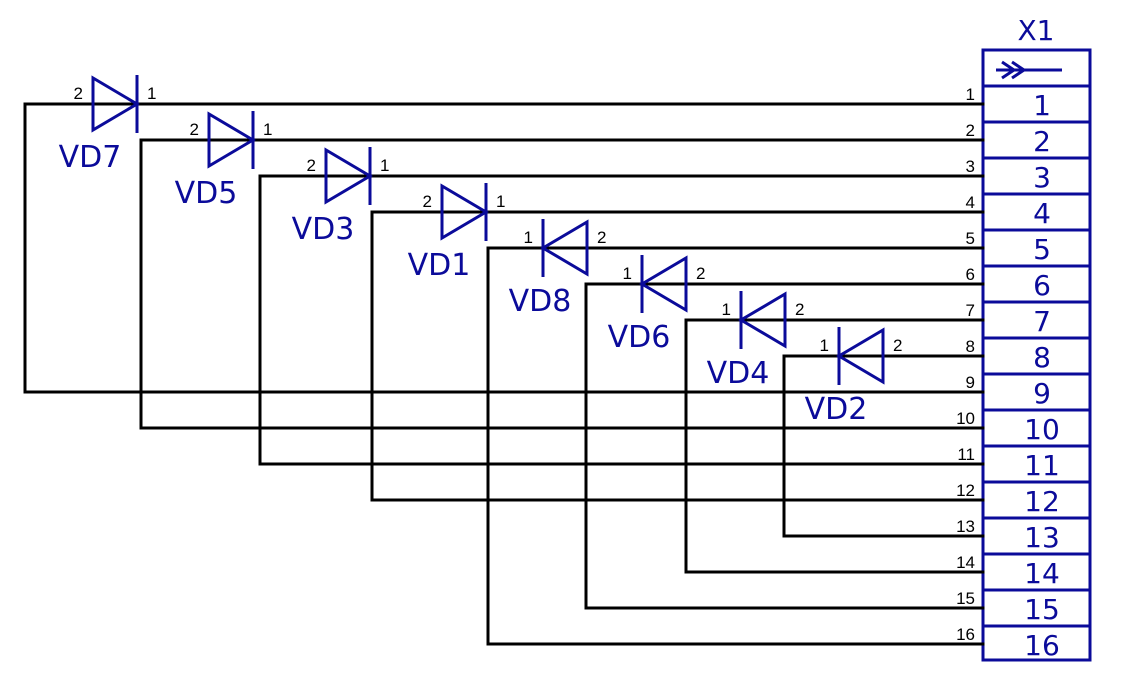 The width and height of the screenshot is (1140, 689). Describe the element at coordinates (756, 341) in the screenshot. I see `diode-vd4: 1 2 VD4` at that location.